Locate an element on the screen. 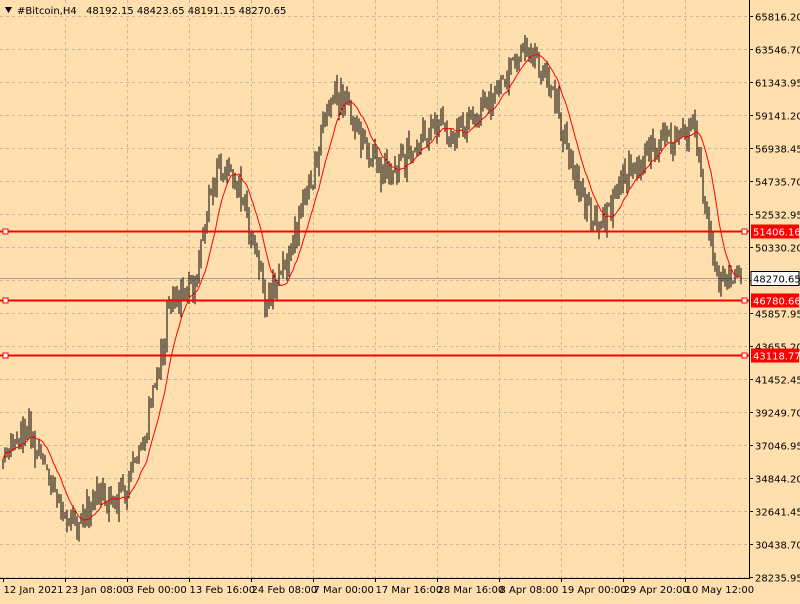  level-price-label: 43118.77 is located at coordinates (776, 357).